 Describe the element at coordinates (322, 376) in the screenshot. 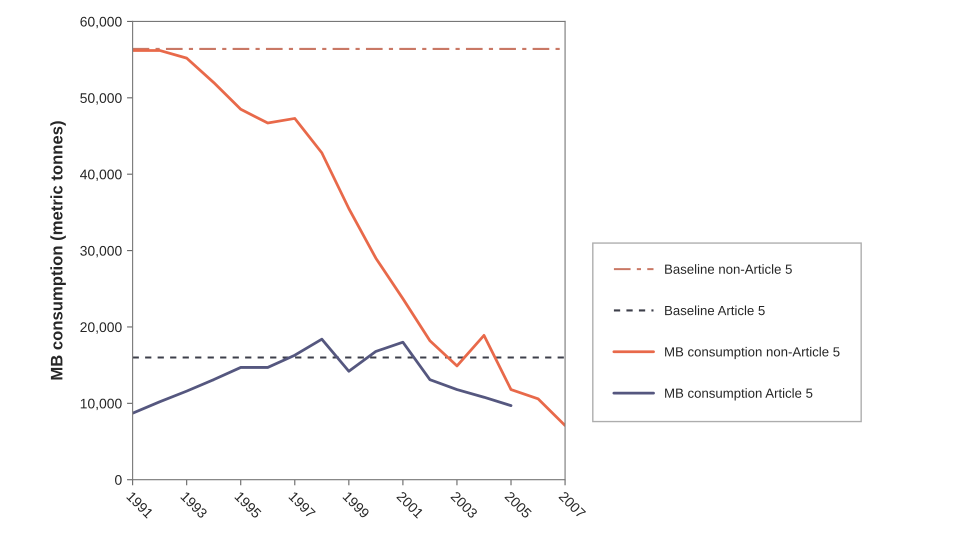

I see `line-series` at that location.